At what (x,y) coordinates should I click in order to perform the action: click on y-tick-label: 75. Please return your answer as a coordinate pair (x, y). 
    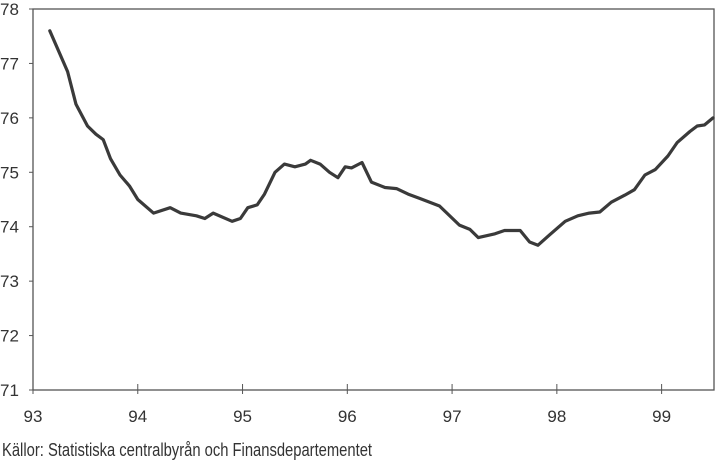
    Looking at the image, I should click on (9, 172).